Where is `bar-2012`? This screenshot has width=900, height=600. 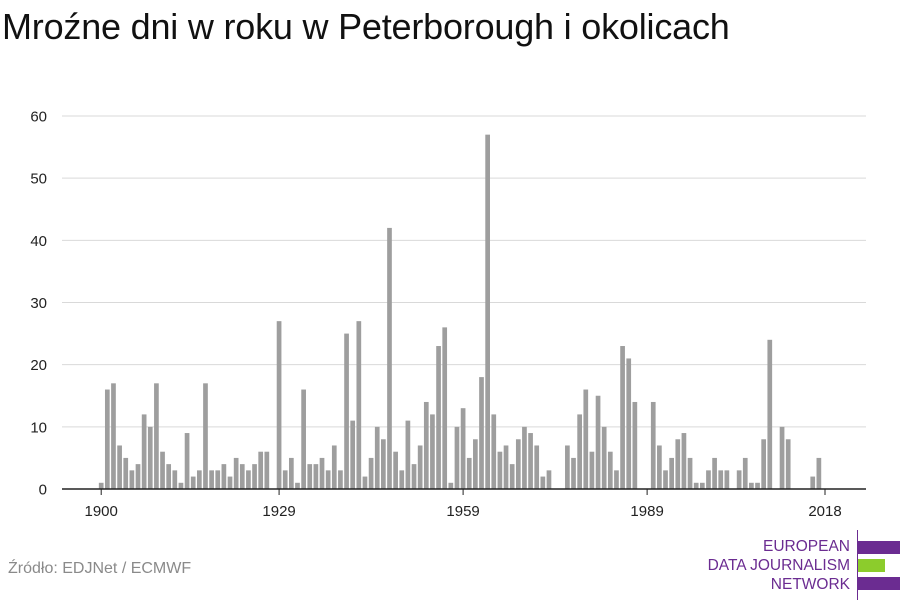
bar-2012 is located at coordinates (788, 464).